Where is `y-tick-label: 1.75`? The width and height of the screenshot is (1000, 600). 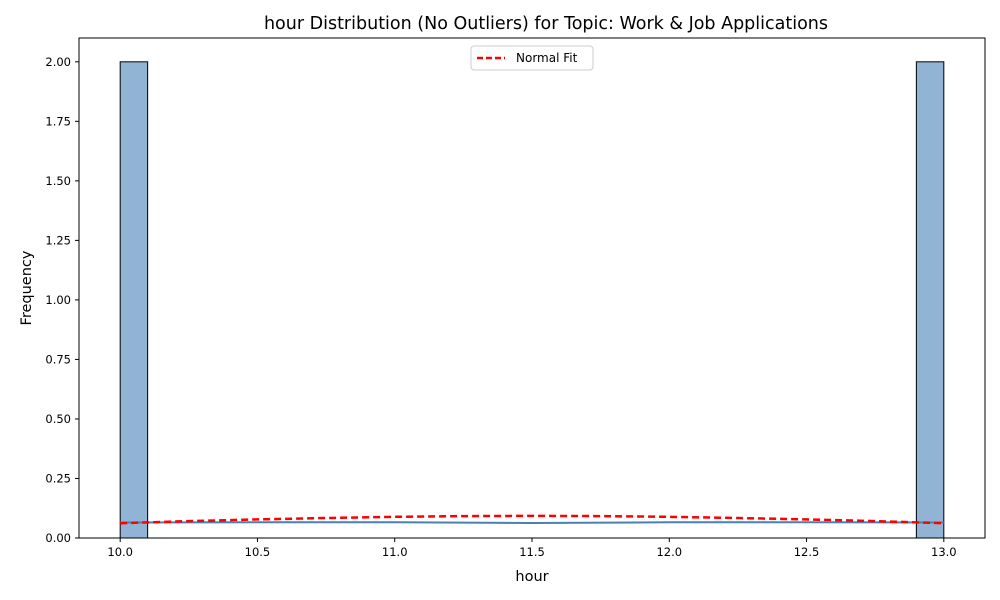 y-tick-label: 1.75 is located at coordinates (58, 121).